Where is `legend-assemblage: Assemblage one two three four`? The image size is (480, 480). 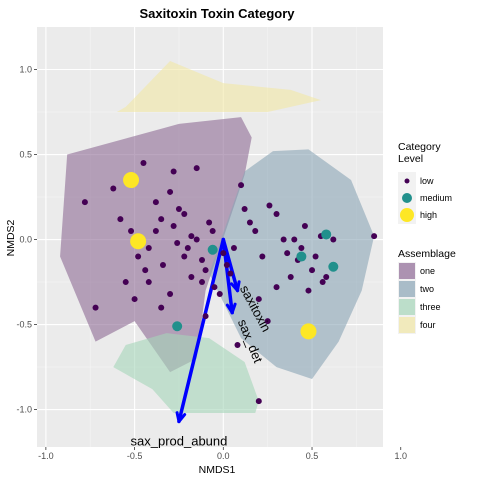
legend-assemblage: Assemblage one two three four is located at coordinates (427, 291).